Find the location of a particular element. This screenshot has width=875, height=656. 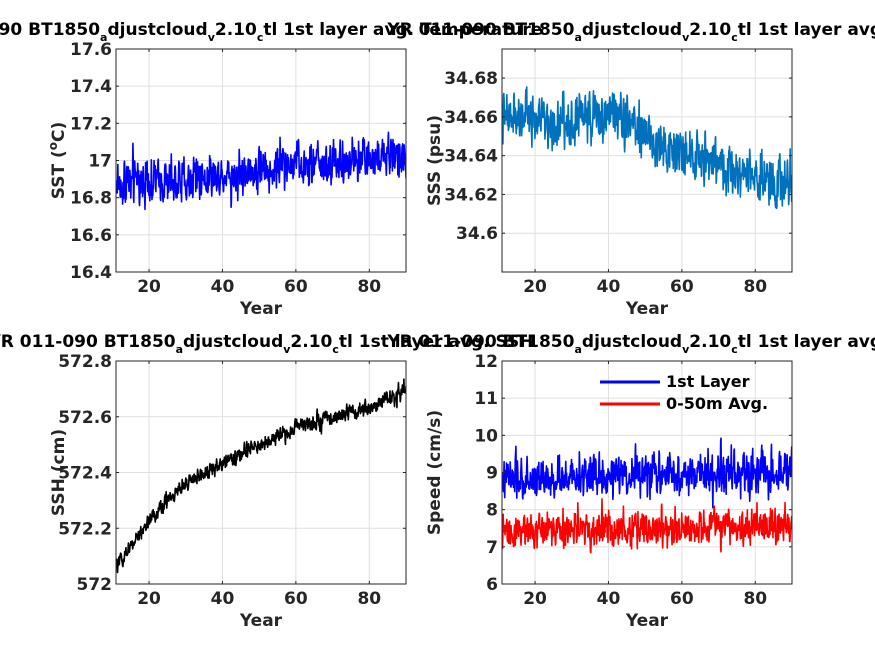

y-tick-label: 7 is located at coordinates (492, 548).